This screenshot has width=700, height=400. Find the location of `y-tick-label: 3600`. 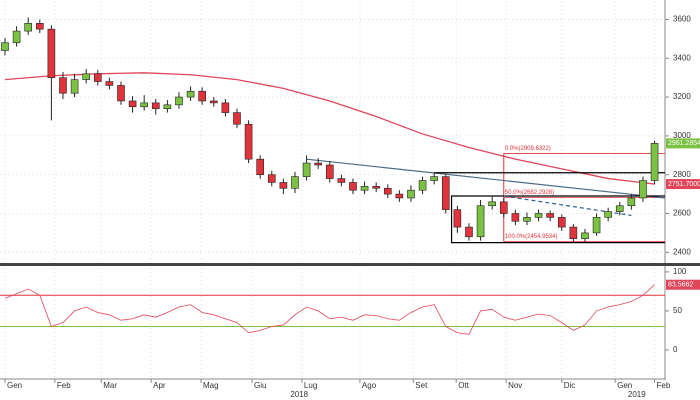

y-tick-label: 3600 is located at coordinates (682, 19).